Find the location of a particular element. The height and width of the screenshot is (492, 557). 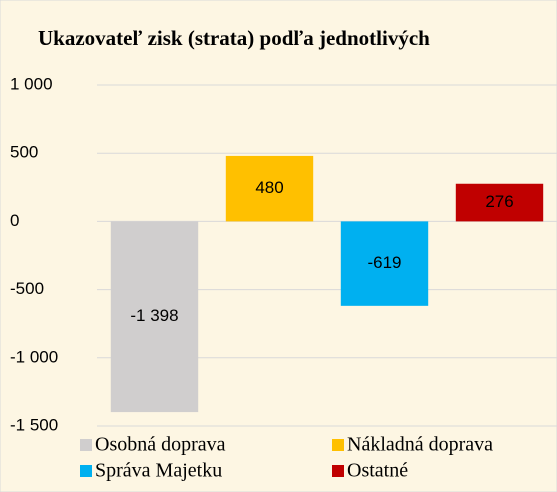

y-tick-label: 500 is located at coordinates (24, 152).